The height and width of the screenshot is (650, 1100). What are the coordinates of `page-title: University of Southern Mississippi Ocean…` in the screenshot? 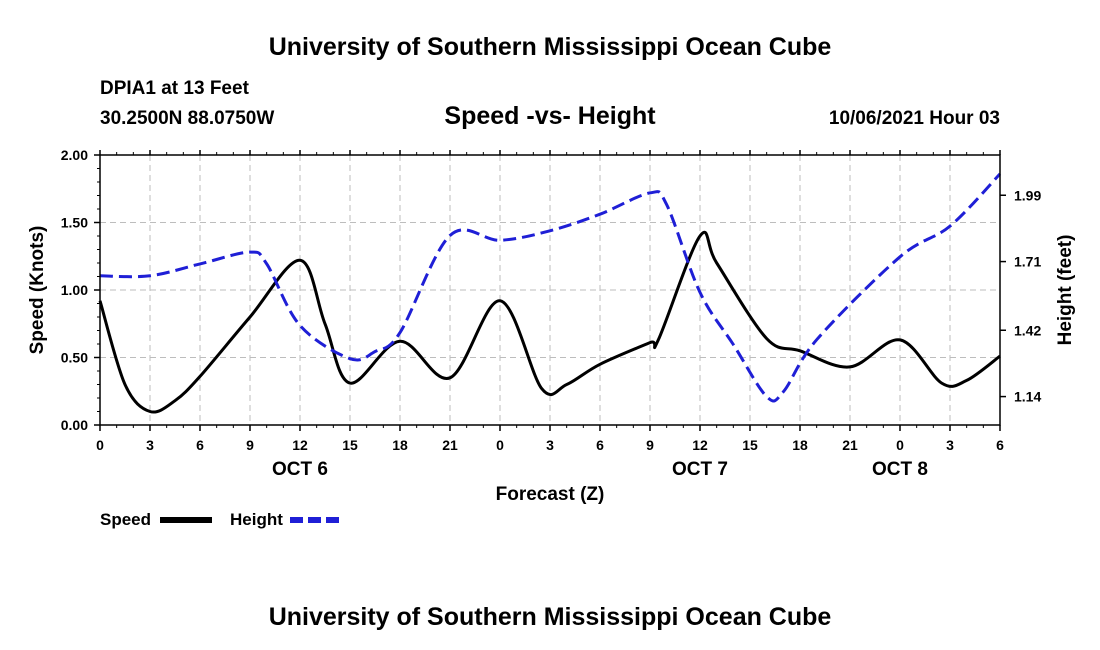 It's located at (550, 47).